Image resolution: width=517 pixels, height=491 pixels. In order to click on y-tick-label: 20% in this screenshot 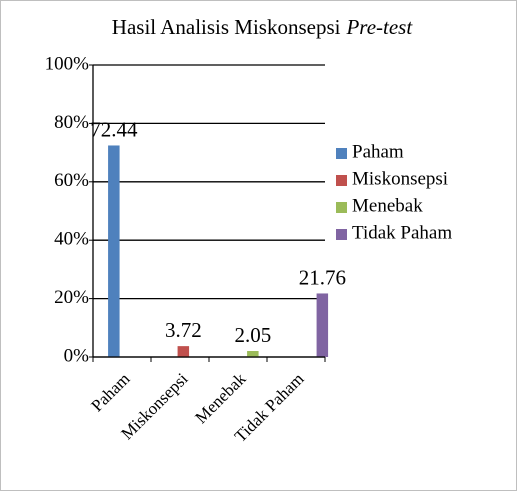, I will do `click(71, 297)`.